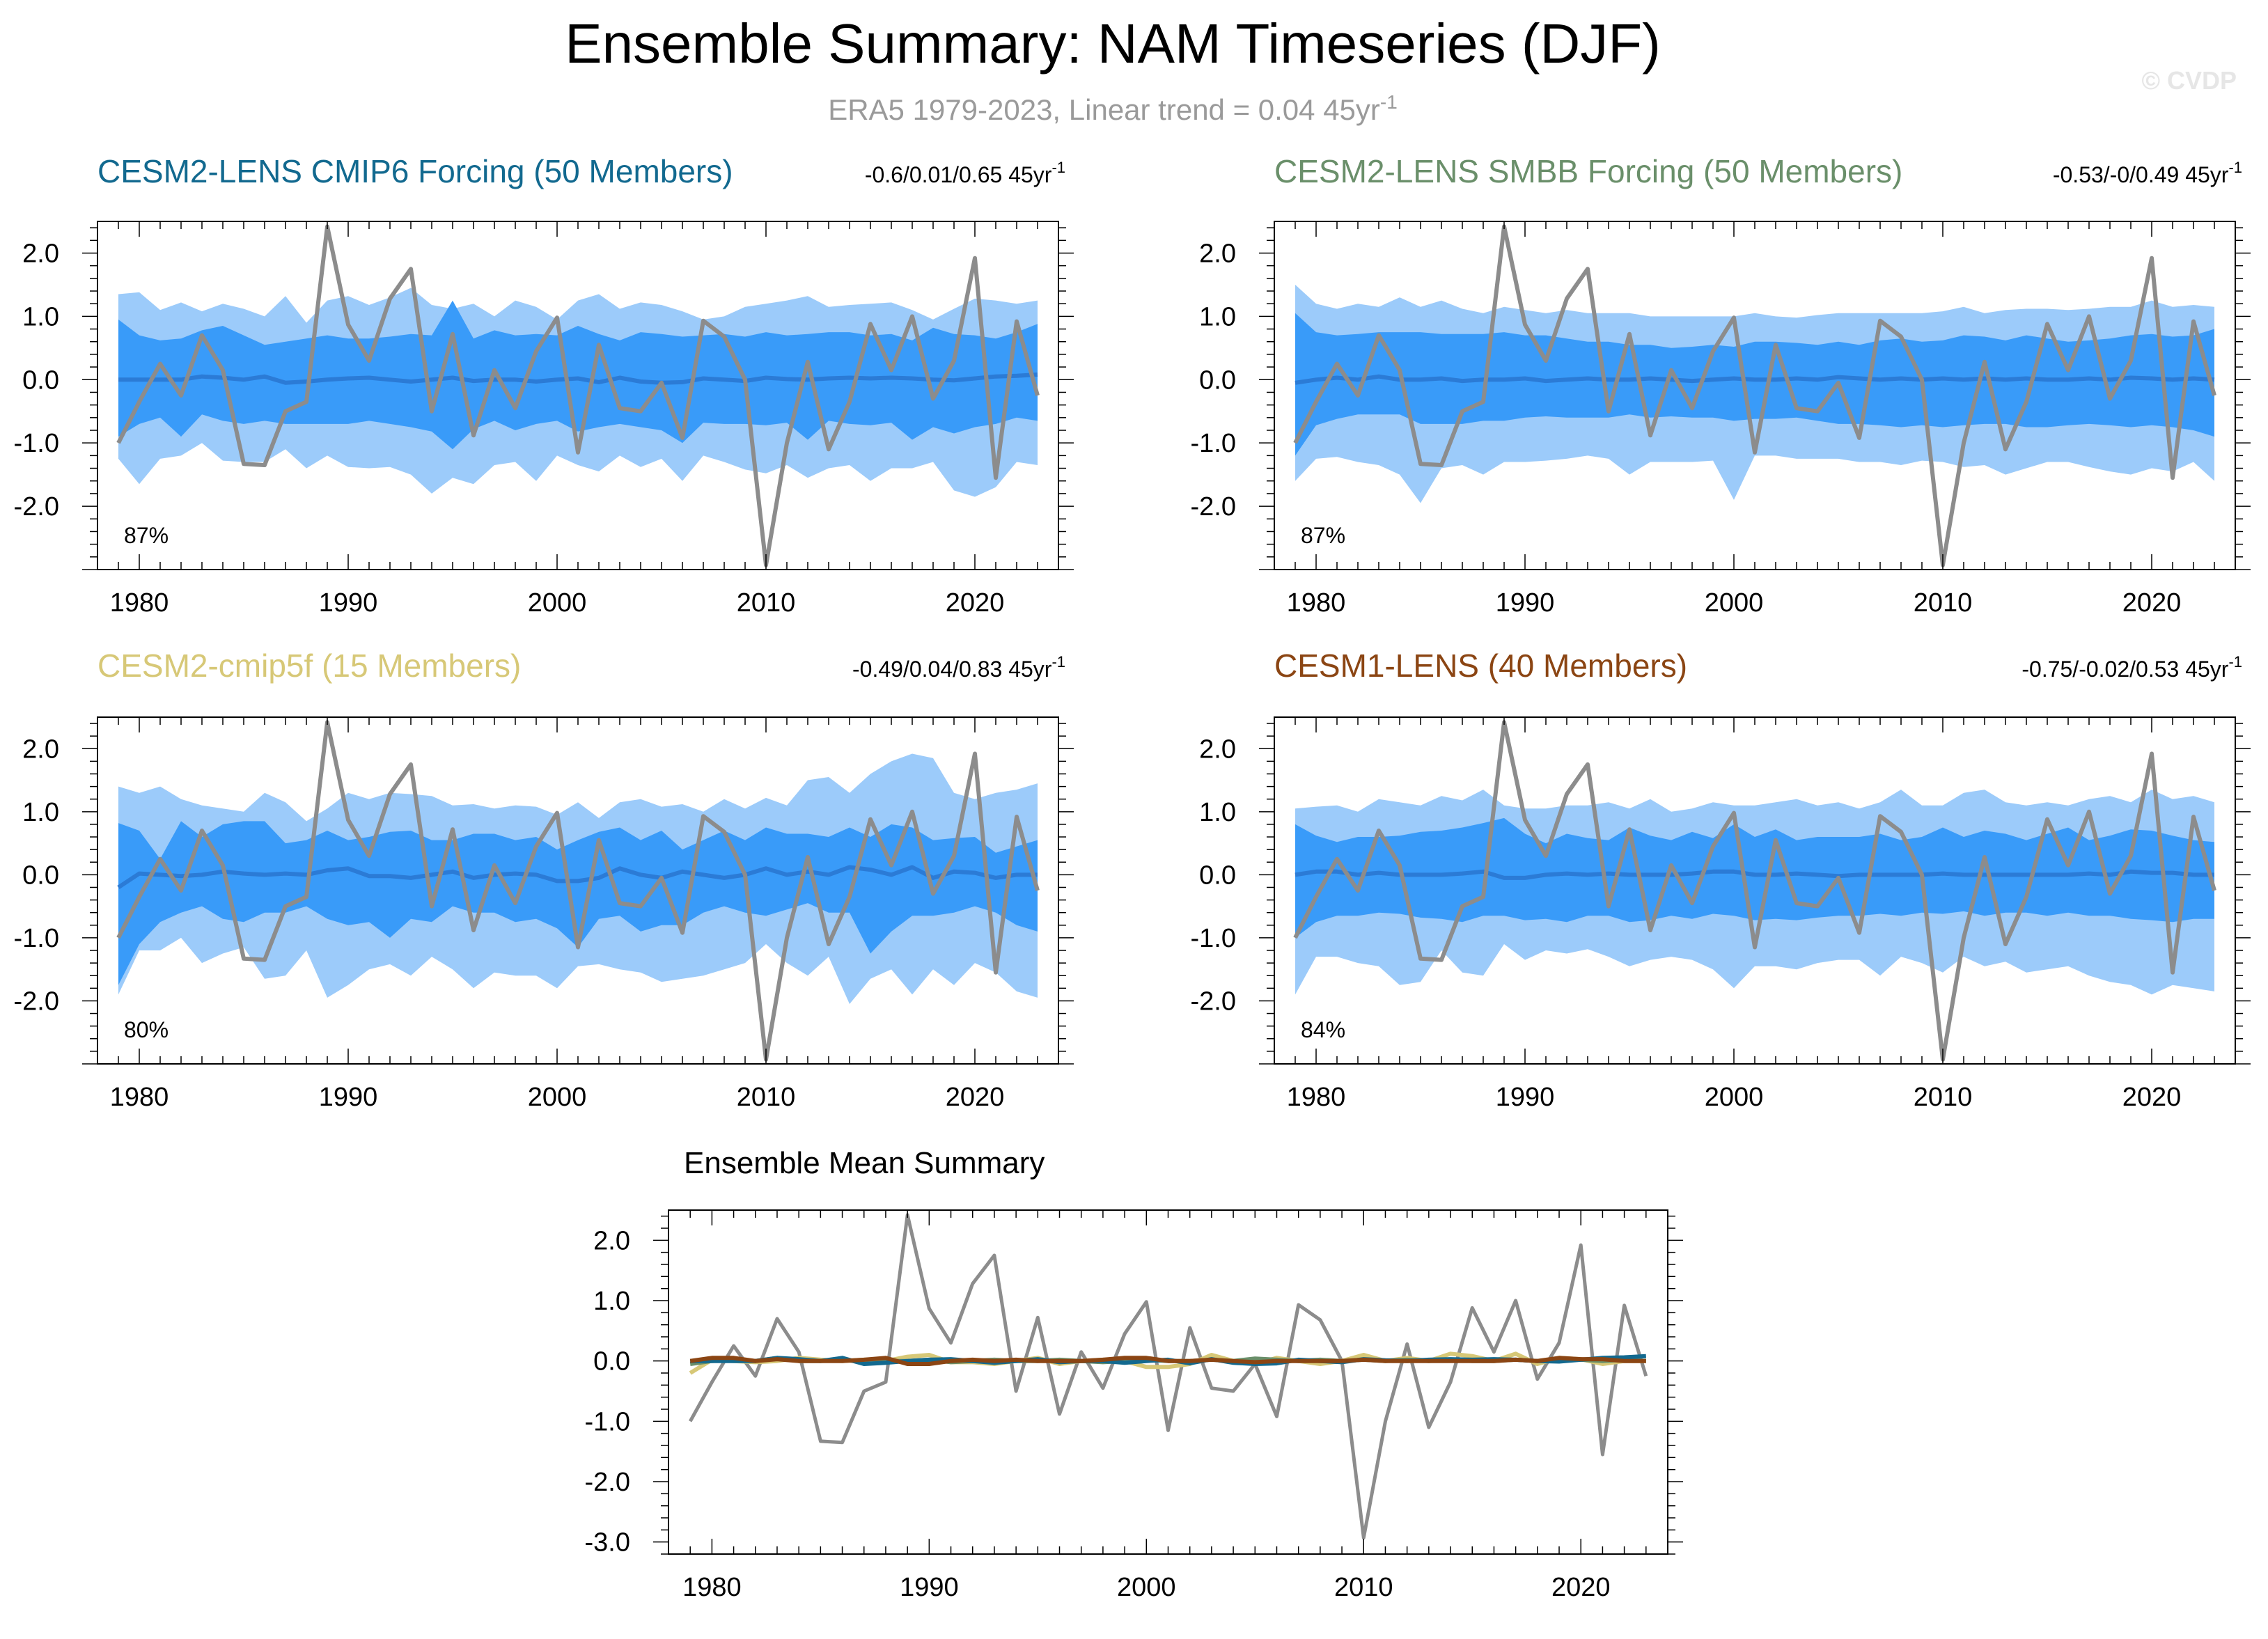 This screenshot has width=2268, height=1639. I want to click on trend-label: -0.49/0.04/0.83 45yr-1, so click(958, 667).